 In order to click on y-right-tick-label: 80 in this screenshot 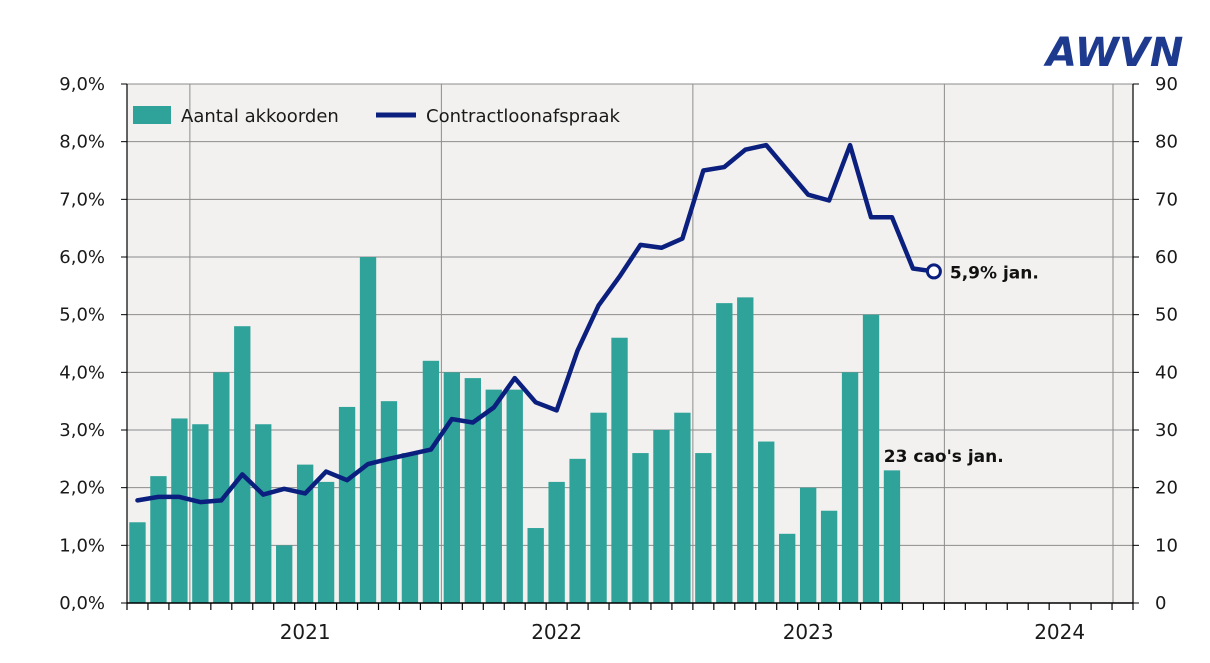, I will do `click(1166, 142)`.